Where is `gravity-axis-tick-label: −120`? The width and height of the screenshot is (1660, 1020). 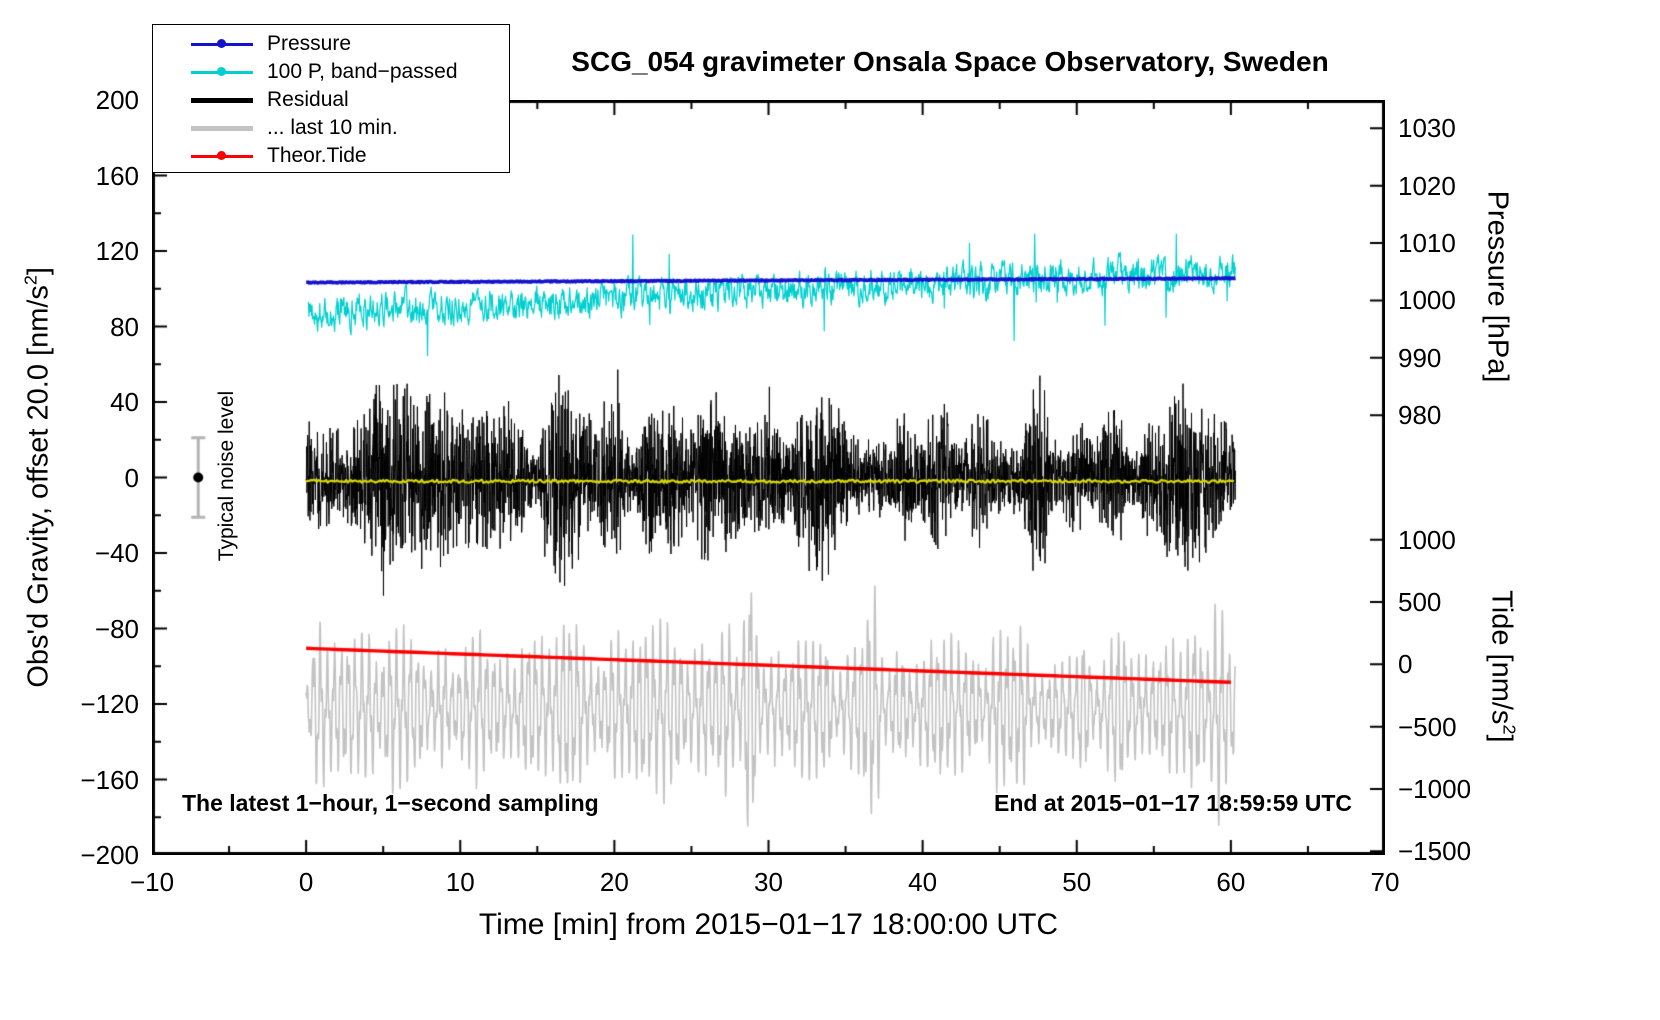
gravity-axis-tick-label: −120 is located at coordinates (109, 704).